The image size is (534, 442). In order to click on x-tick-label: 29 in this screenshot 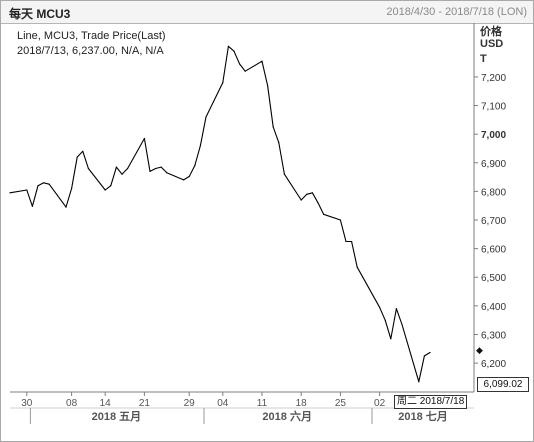, I will do `click(190, 403)`.